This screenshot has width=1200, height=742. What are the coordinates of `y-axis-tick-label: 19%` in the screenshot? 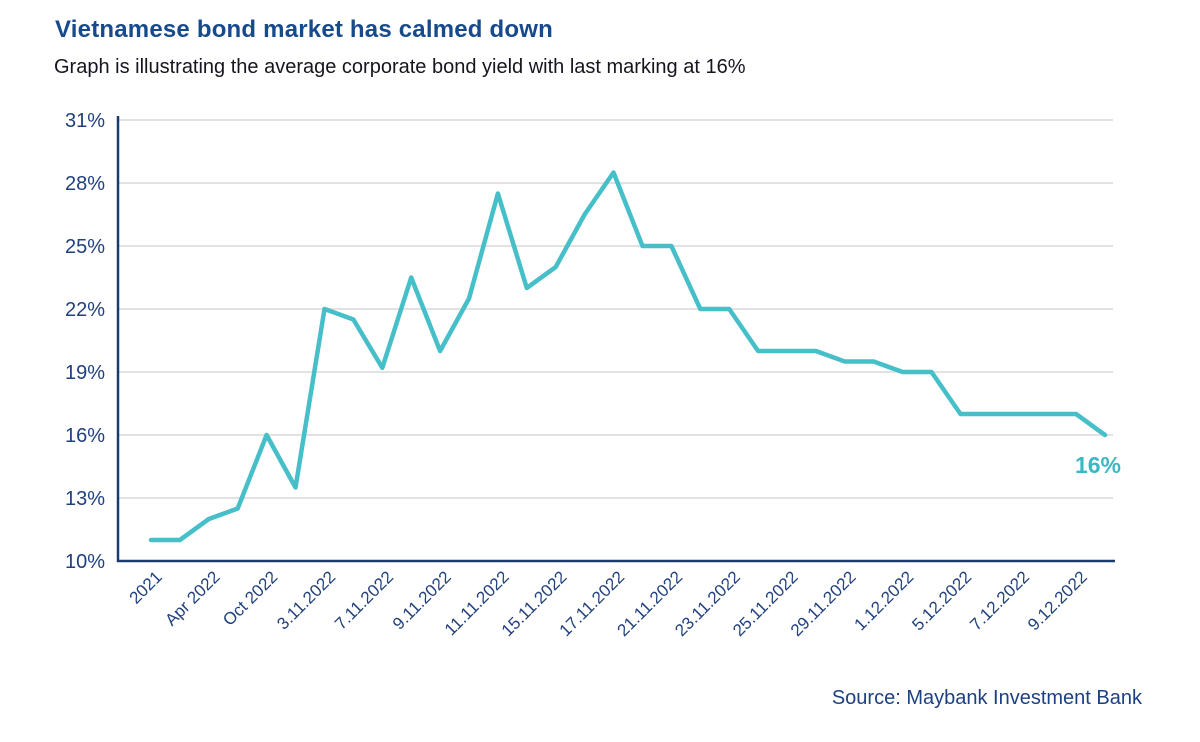 It's located at (85, 373).